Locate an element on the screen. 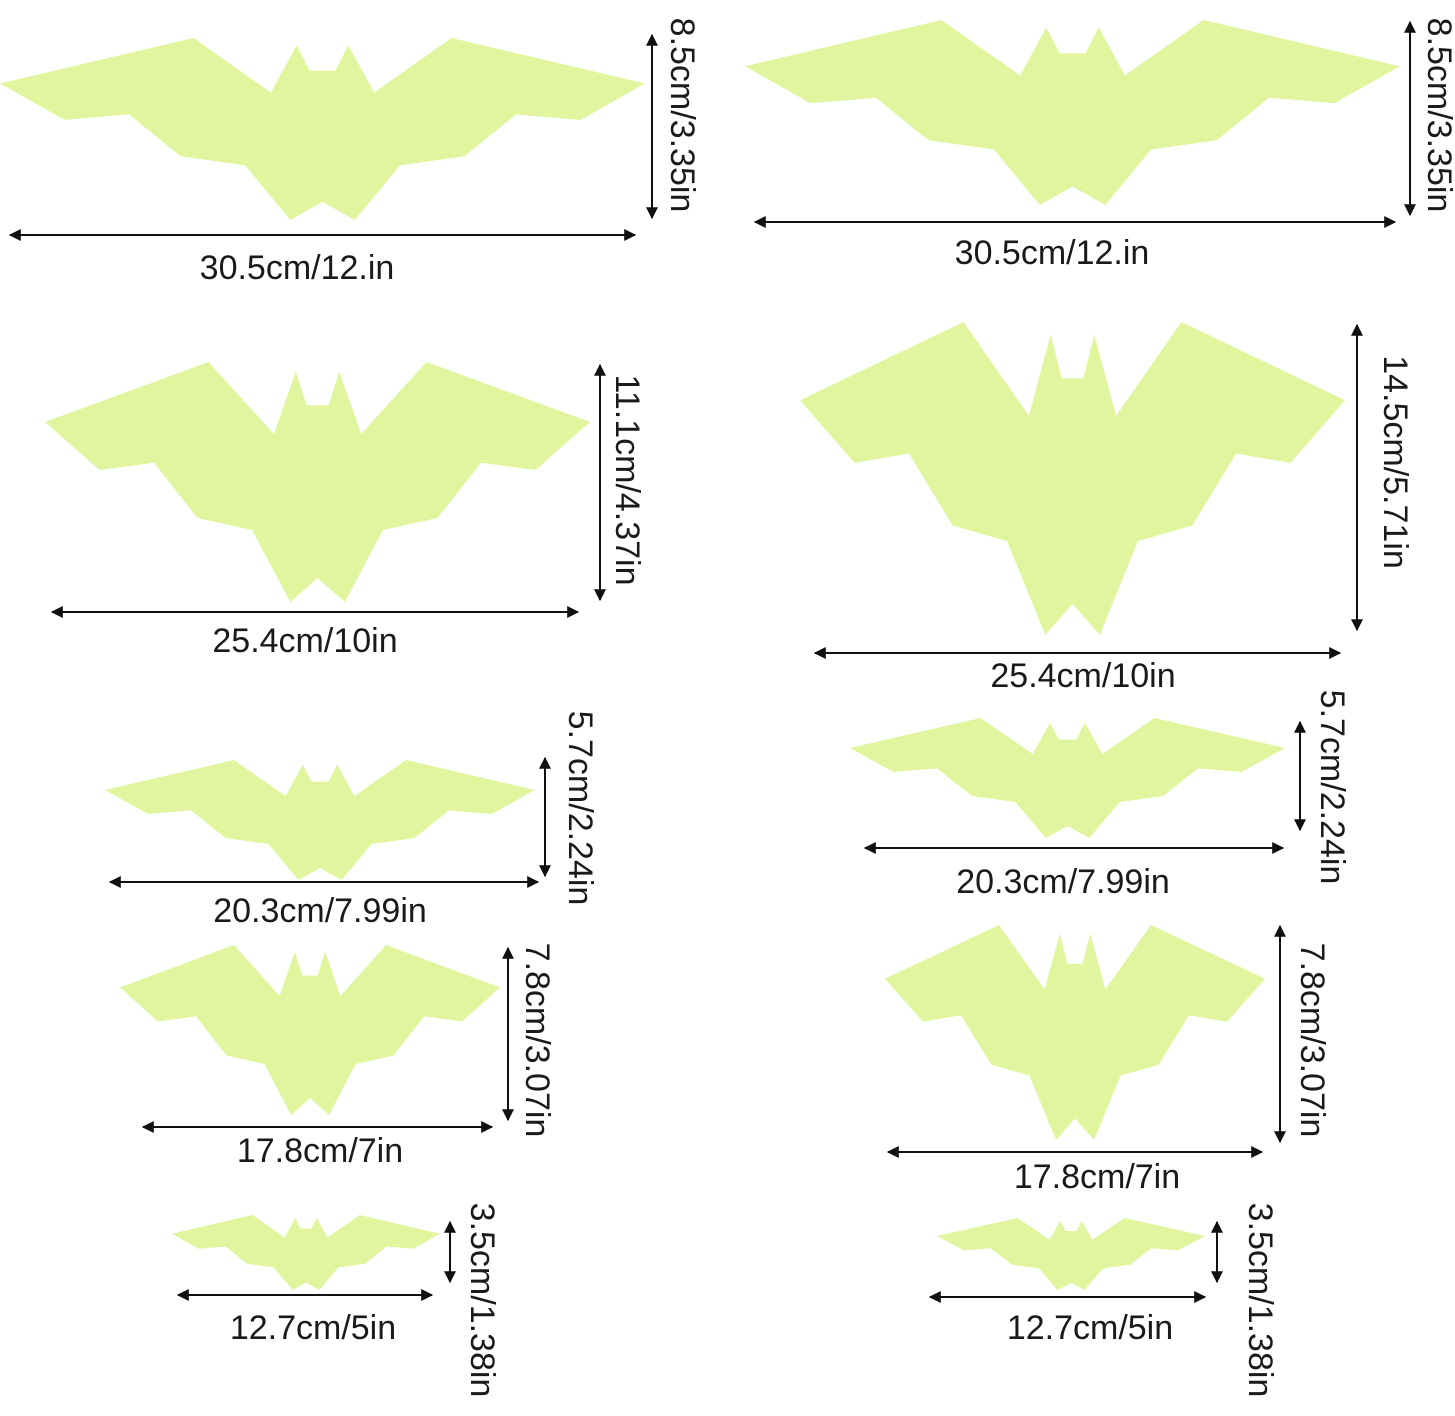 The image size is (1455, 1416). height-label: 11.1cm/4.37in is located at coordinates (627, 479).